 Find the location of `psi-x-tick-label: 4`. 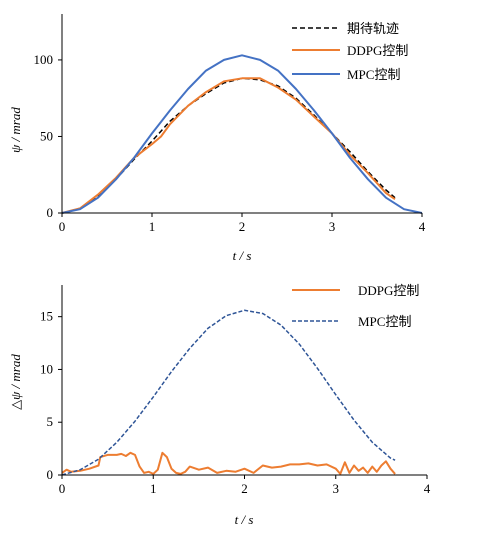

psi-x-tick-label: 4 is located at coordinates (422, 226).